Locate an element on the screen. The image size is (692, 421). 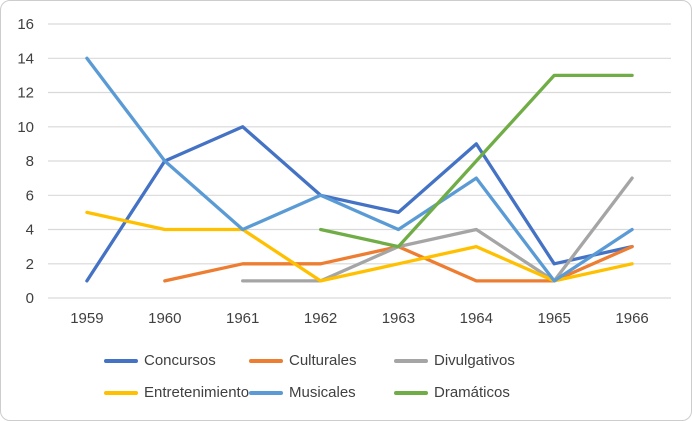
x-axis-tick-label: 1963 is located at coordinates (398, 318).